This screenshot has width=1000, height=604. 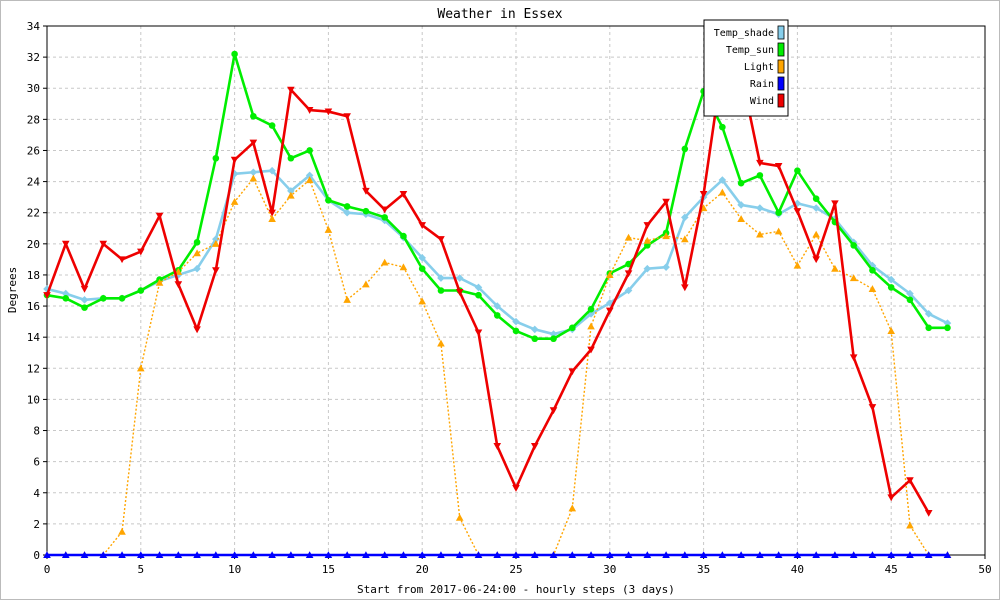 I want to click on y-tick-label: 10, so click(x=33, y=399).